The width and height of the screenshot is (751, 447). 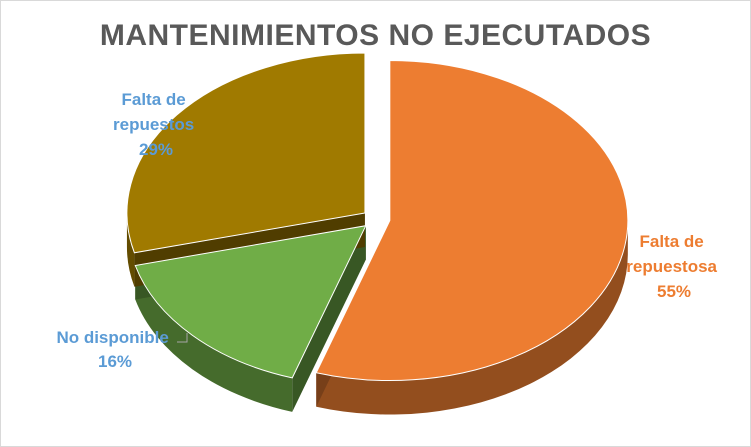 I want to click on slice-label-no-disponible: No disponible 16%, so click(x=114, y=349).